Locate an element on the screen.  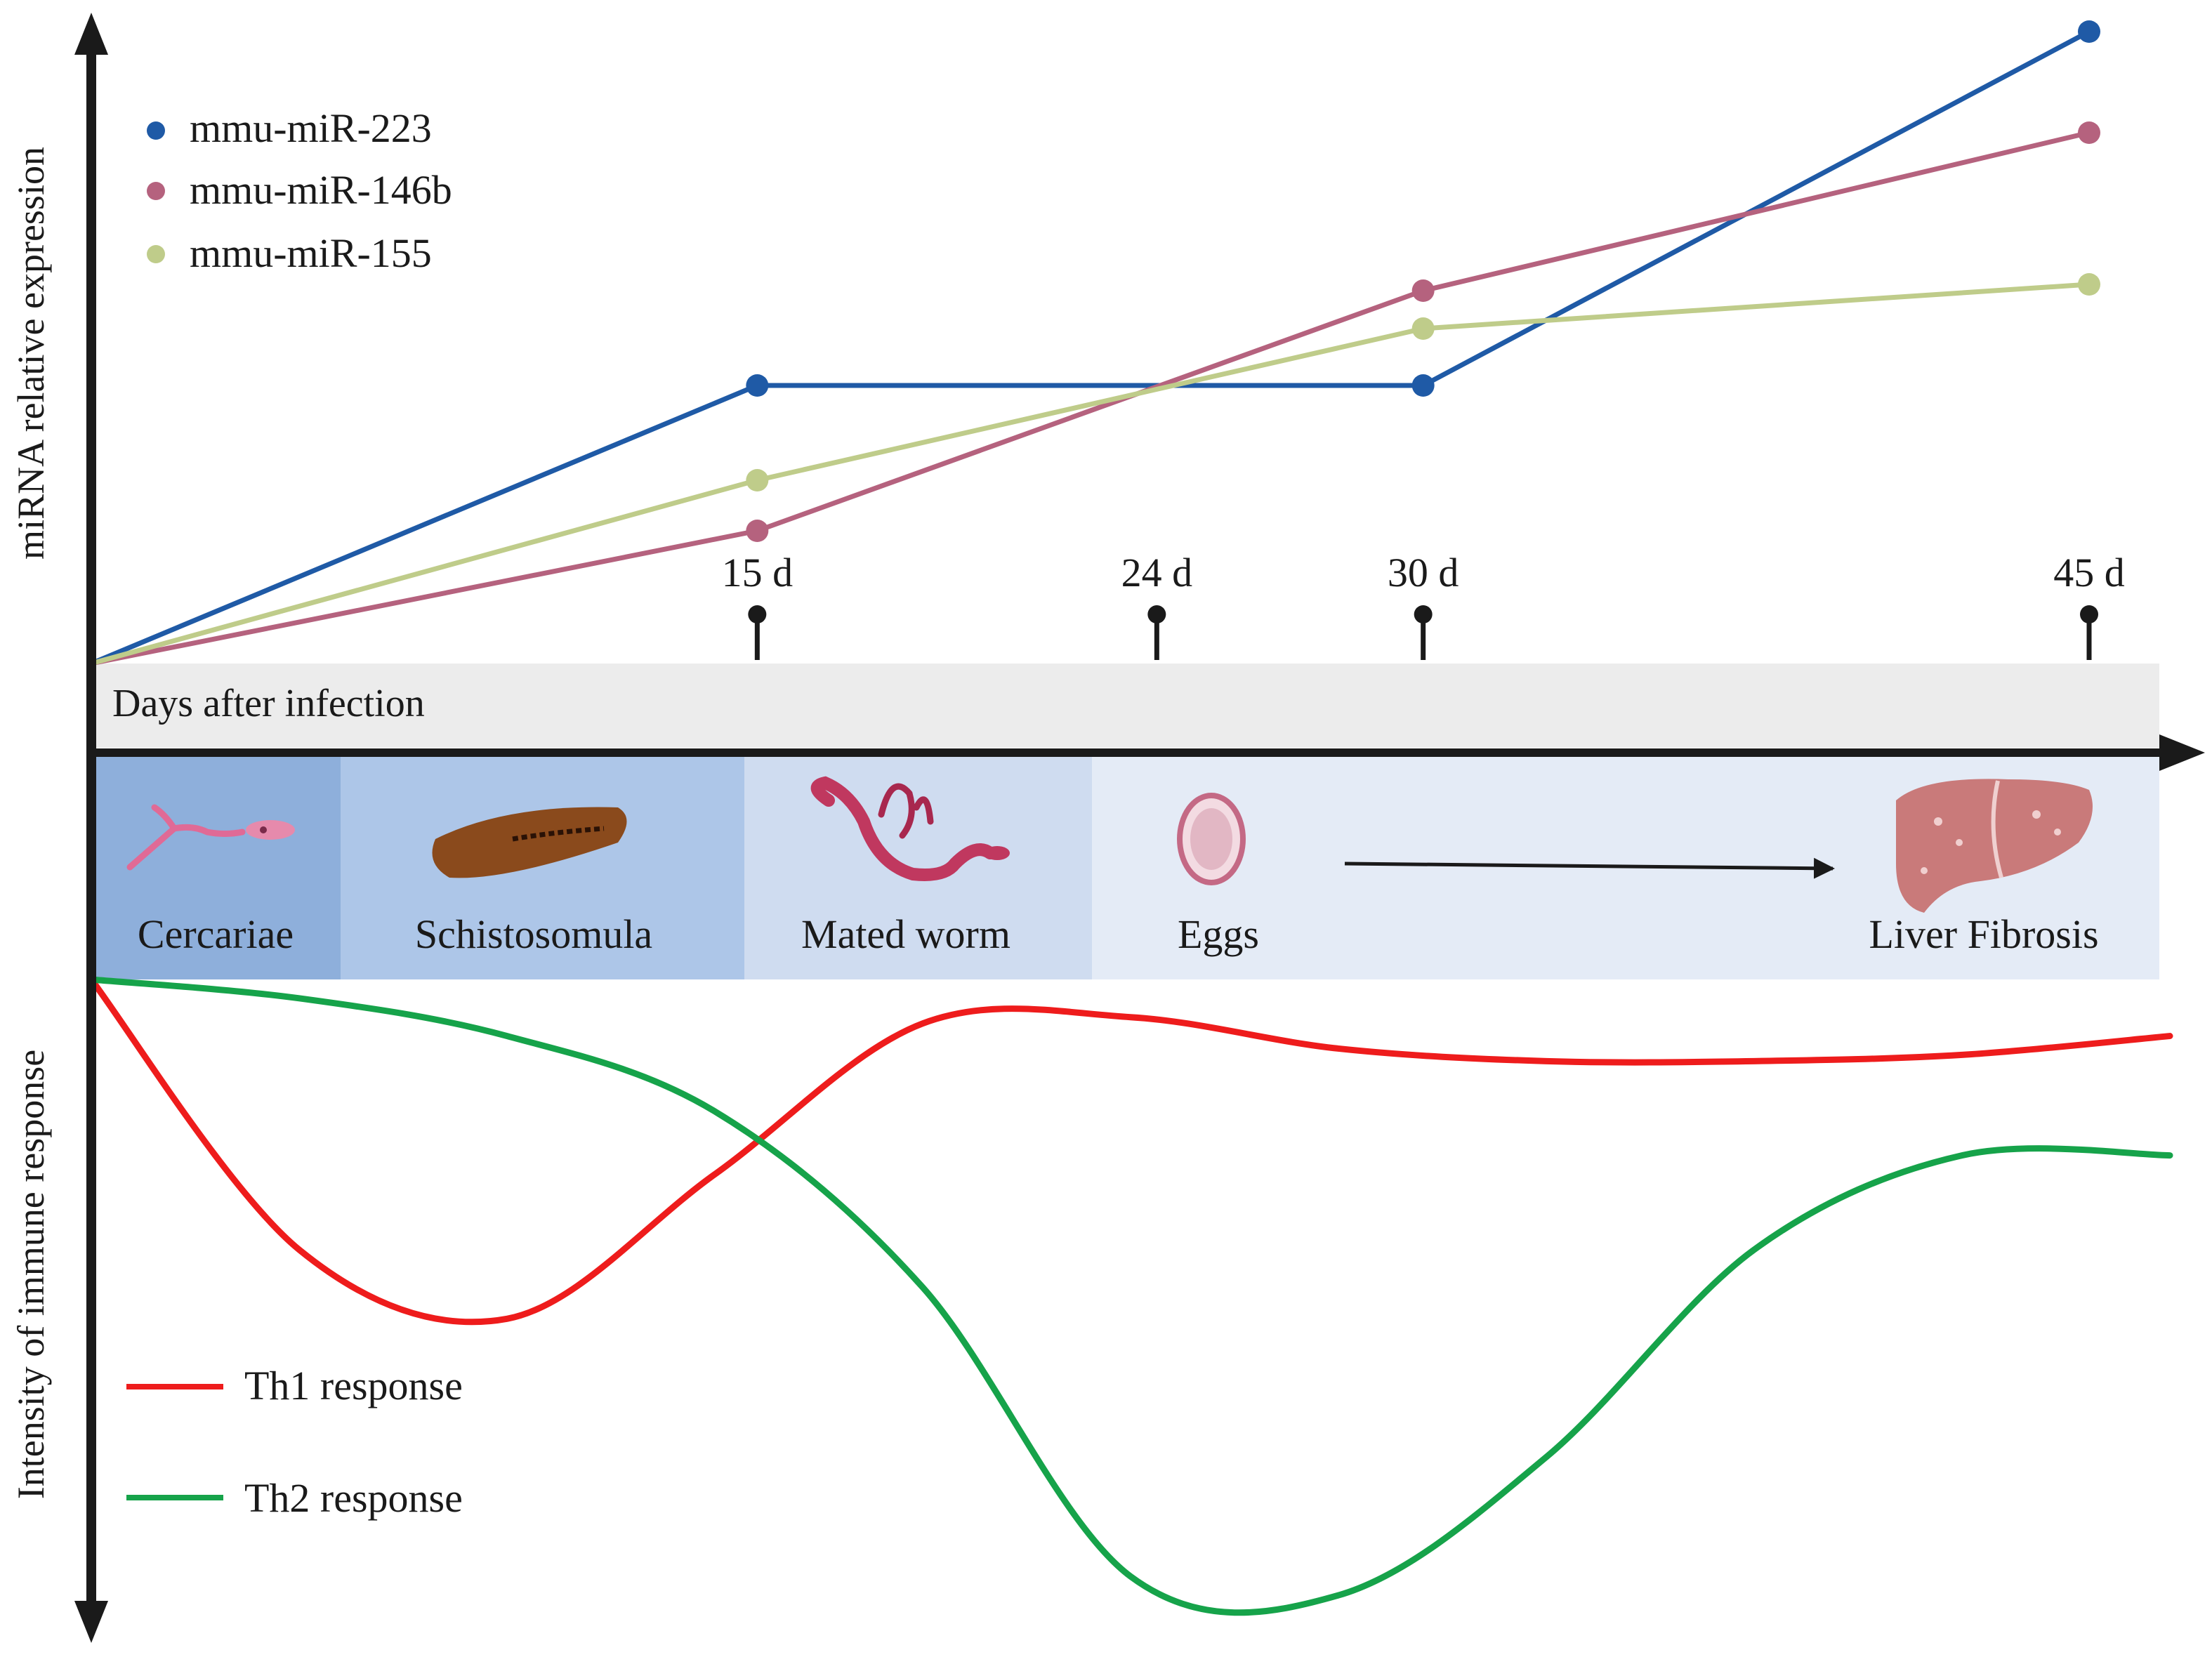
stage-block-schistosomula is located at coordinates (542, 867).